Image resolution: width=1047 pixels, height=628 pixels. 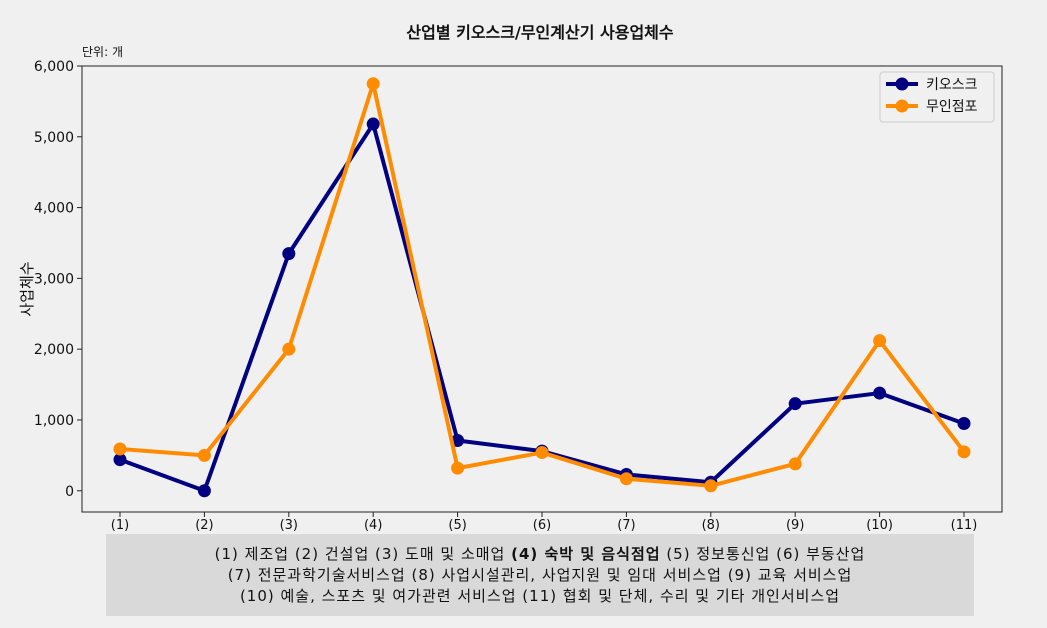 I want to click on x-tick-label: (6), so click(x=542, y=525).